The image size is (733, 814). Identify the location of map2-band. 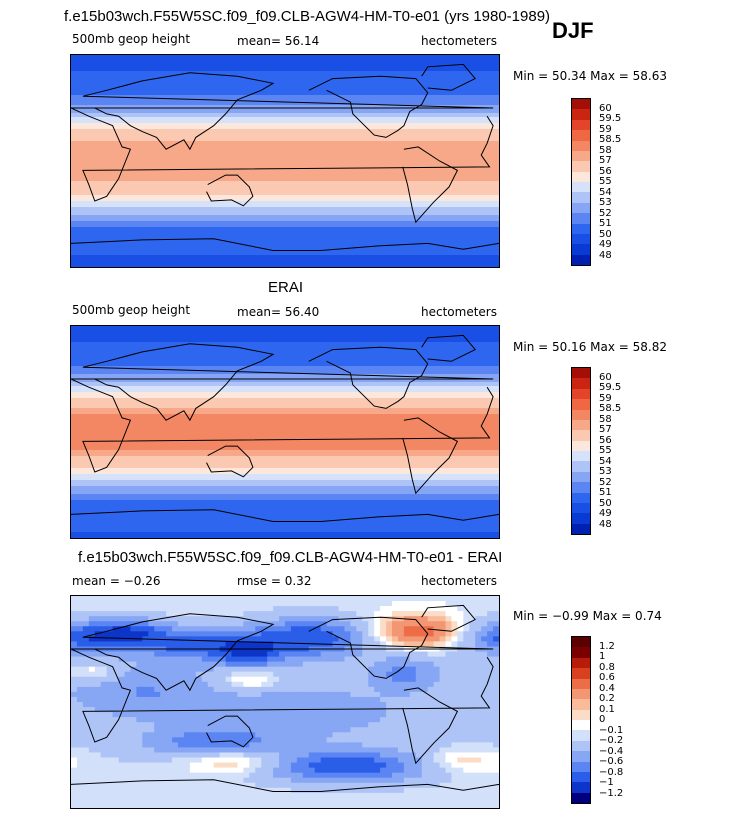
(285, 371).